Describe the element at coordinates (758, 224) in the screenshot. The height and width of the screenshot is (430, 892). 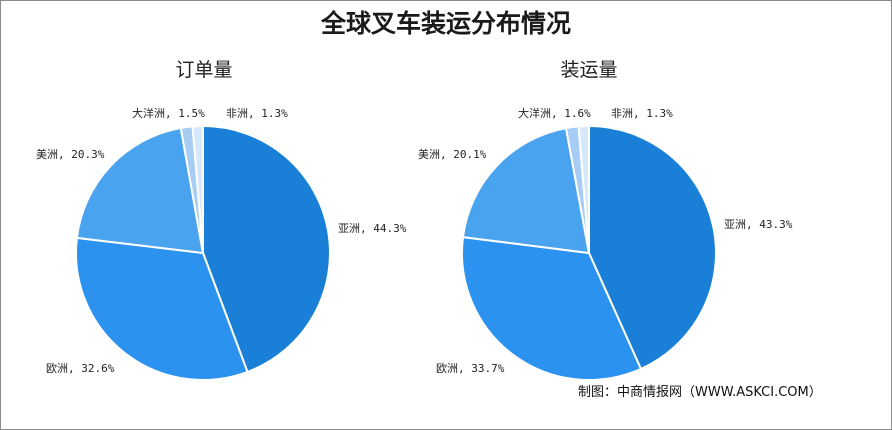
I see `slice-label-asia: 亚洲, 43.3%` at that location.